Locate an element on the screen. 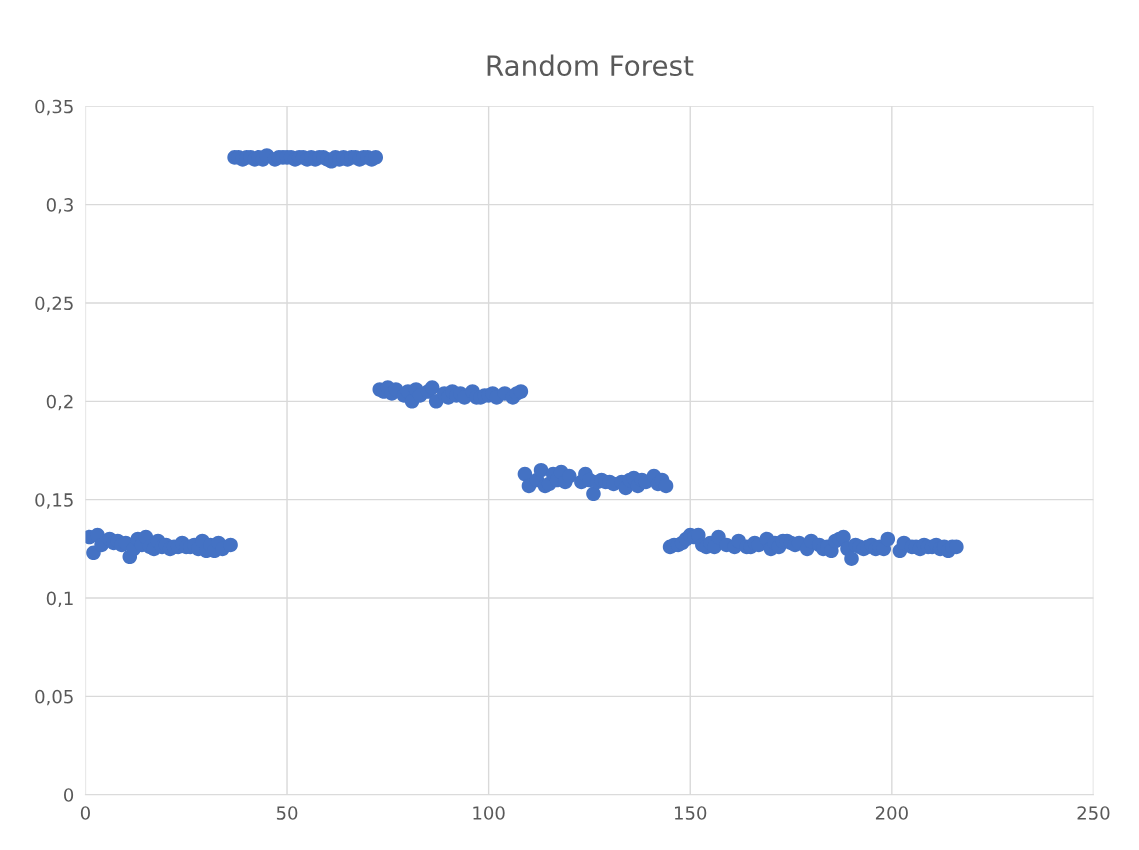 The image size is (1139, 850). x-tick-label: 150 is located at coordinates (690, 813).